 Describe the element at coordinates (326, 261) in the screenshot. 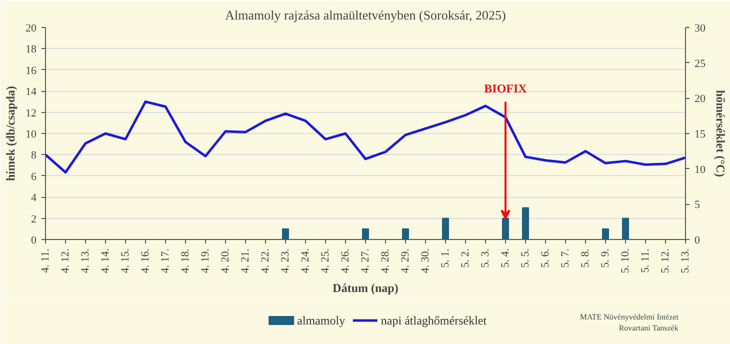

I see `x-tick-label: 4. 25.` at that location.